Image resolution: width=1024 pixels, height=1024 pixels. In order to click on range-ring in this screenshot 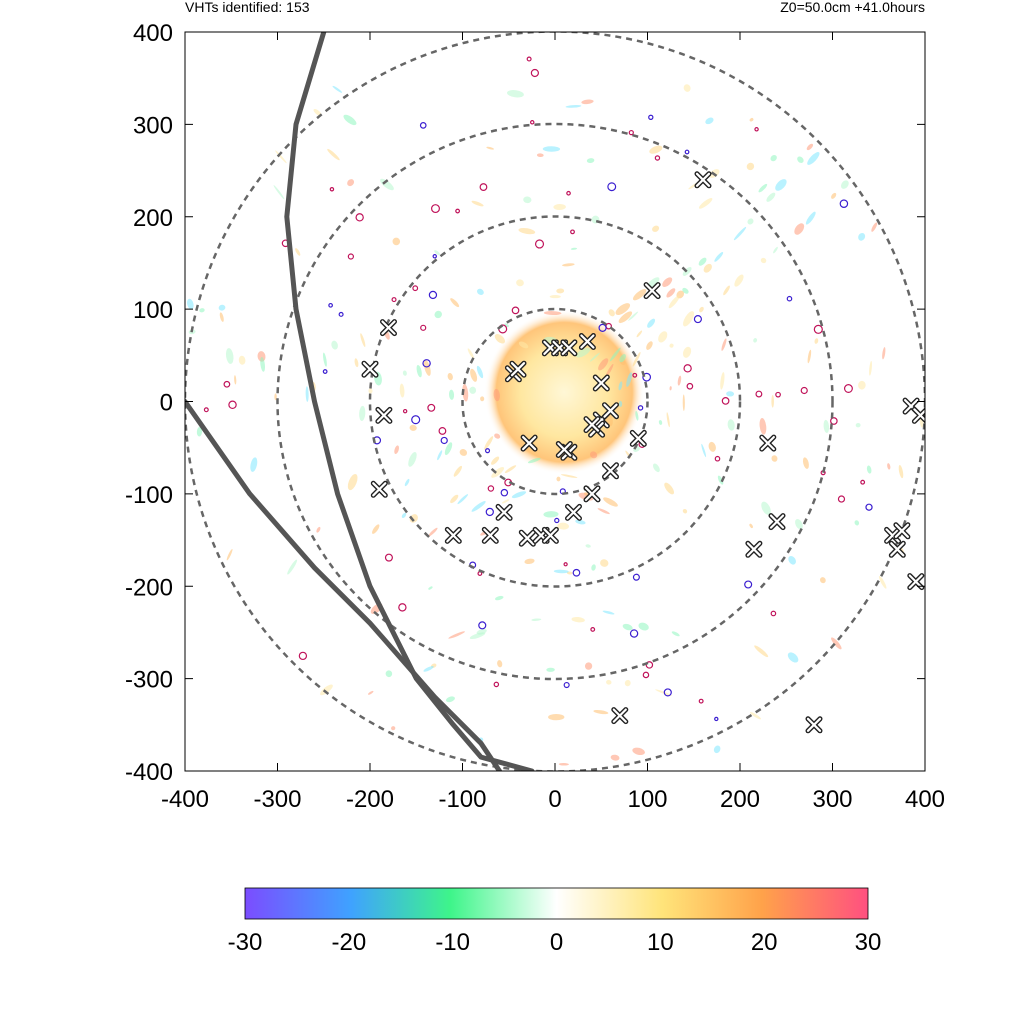, I will do `click(555, 401)`.